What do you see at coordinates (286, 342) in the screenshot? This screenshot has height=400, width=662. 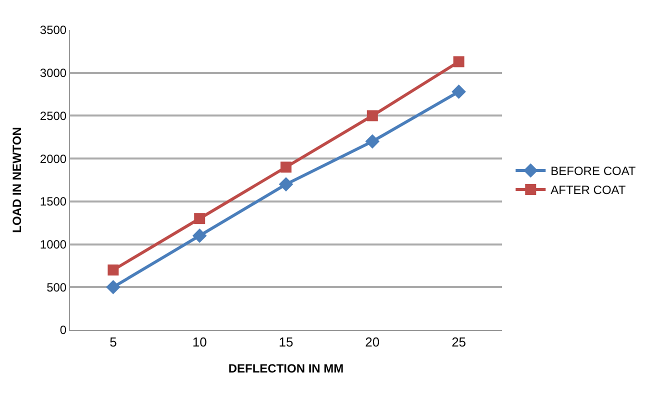 I see `x-tick-label: 15` at bounding box center [286, 342].